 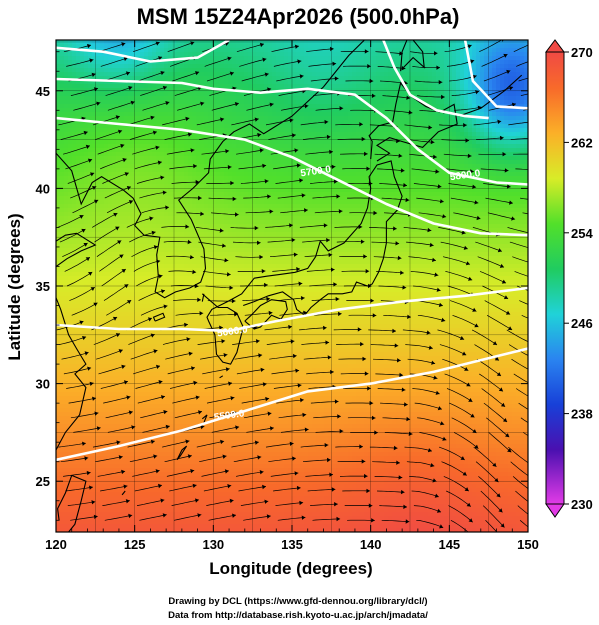 I want to click on x-tick-label: 145, so click(x=449, y=544).